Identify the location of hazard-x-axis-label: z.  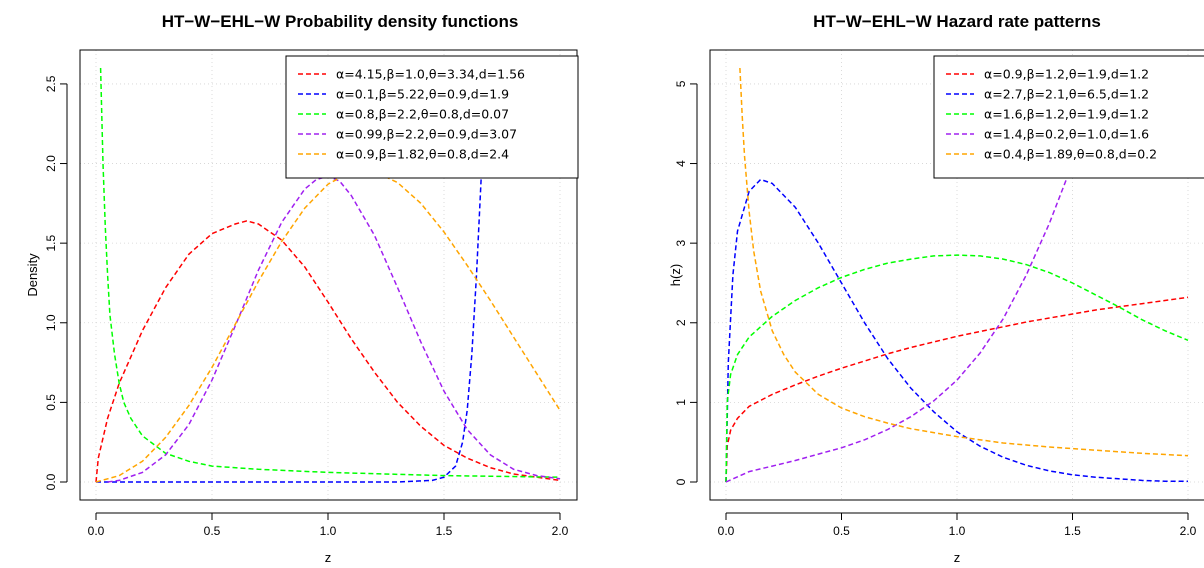
(957, 557).